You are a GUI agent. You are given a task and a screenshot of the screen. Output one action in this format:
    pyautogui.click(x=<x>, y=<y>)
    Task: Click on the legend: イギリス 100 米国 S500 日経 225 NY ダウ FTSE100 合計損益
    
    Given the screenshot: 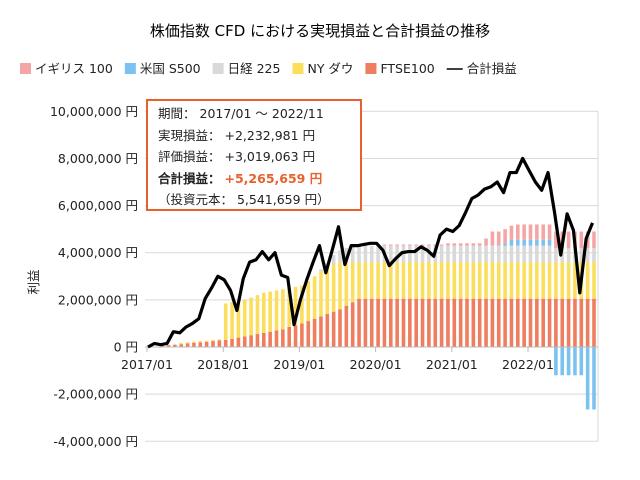 What is the action you would take?
    pyautogui.click(x=268, y=68)
    